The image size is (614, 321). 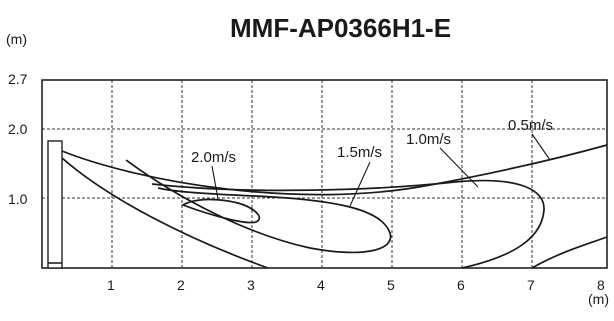 What do you see at coordinates (601, 285) in the screenshot?
I see `x-tick-label-8: 8` at bounding box center [601, 285].